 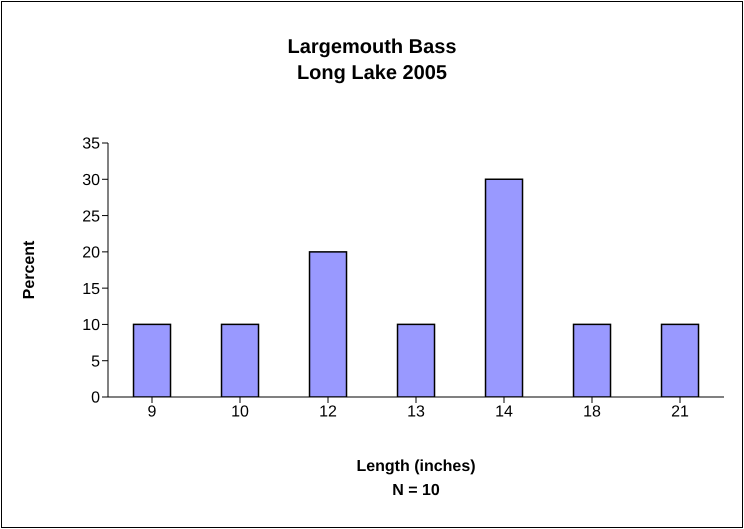 What do you see at coordinates (95, 398) in the screenshot?
I see `y-tick-label: 0` at bounding box center [95, 398].